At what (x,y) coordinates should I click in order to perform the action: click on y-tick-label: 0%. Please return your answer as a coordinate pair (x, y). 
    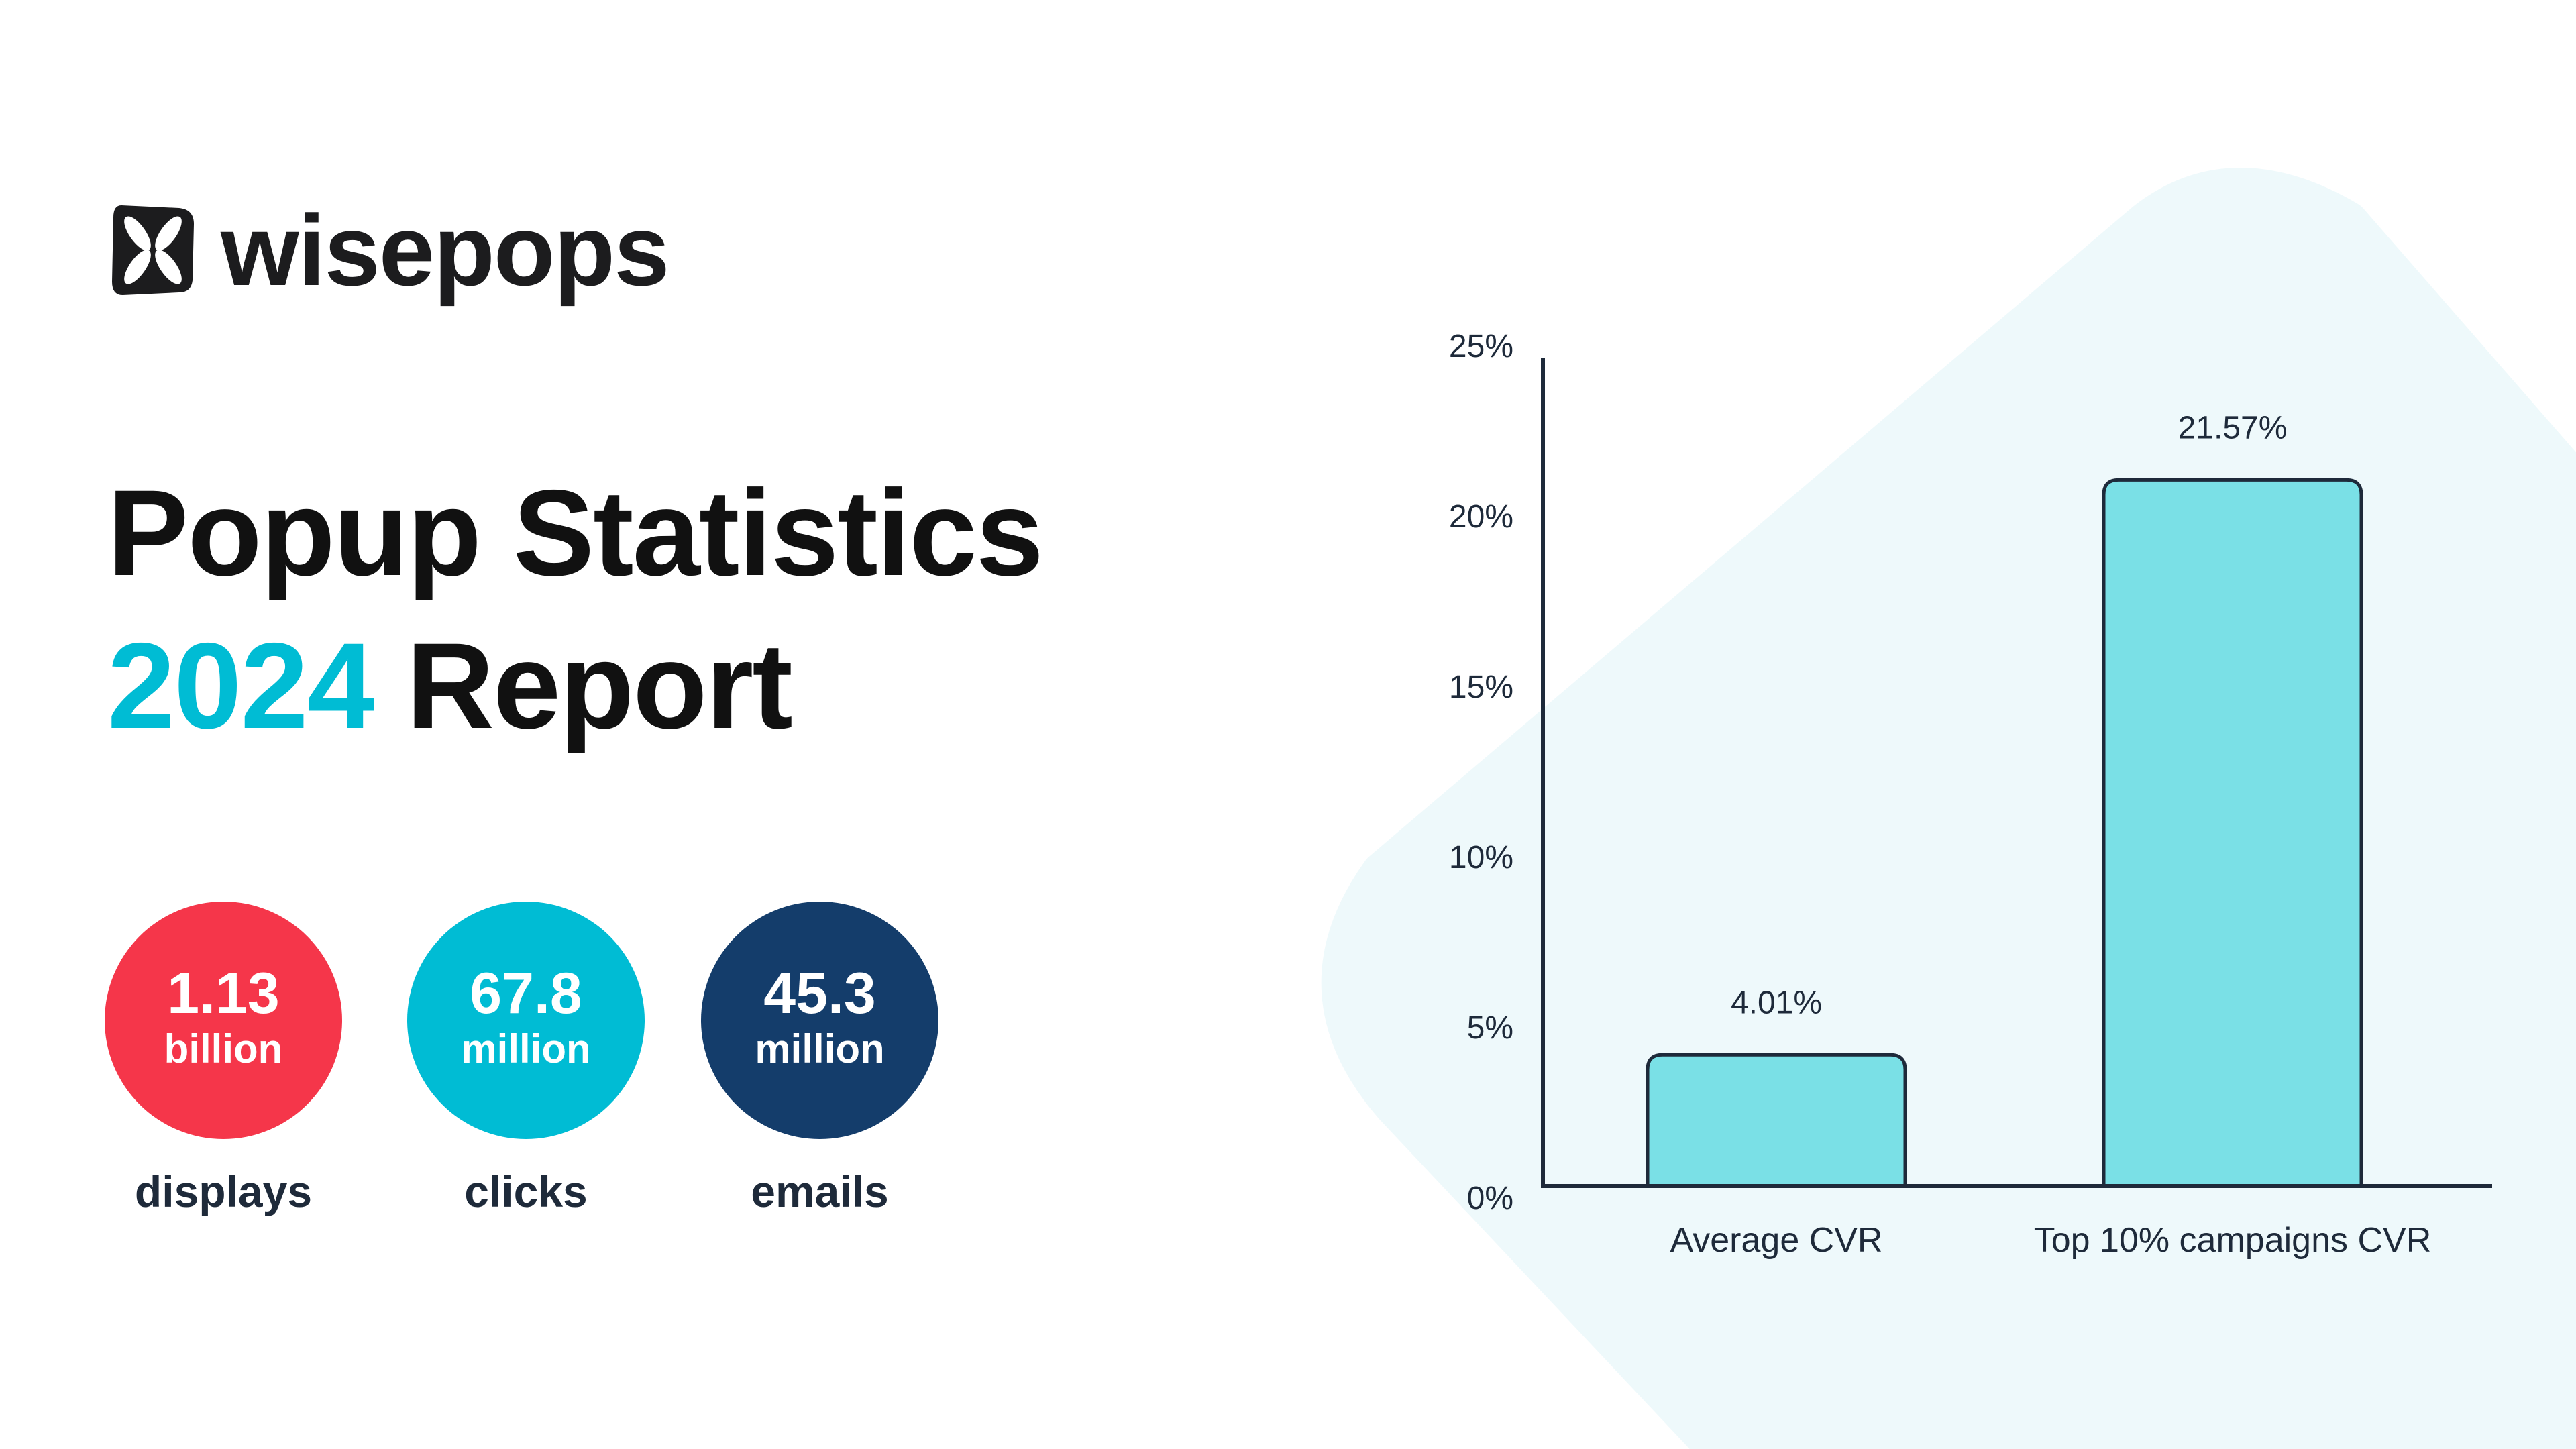
    Looking at the image, I should click on (1490, 1198).